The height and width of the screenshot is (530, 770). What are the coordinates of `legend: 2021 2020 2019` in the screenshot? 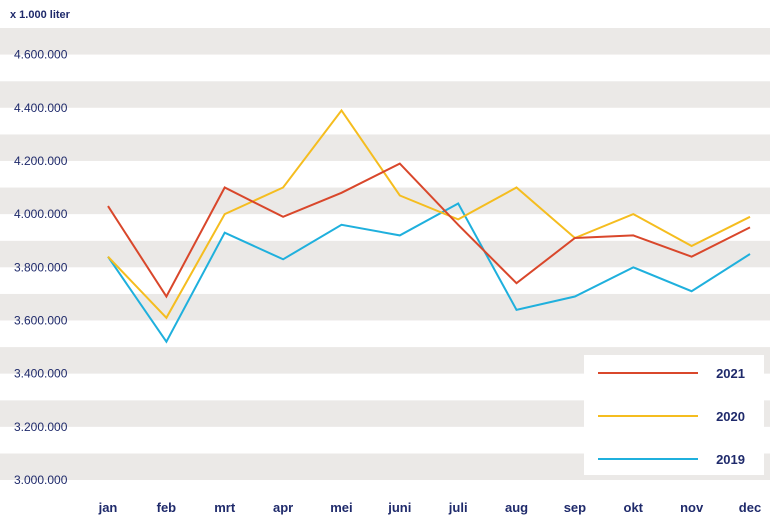 It's located at (674, 415).